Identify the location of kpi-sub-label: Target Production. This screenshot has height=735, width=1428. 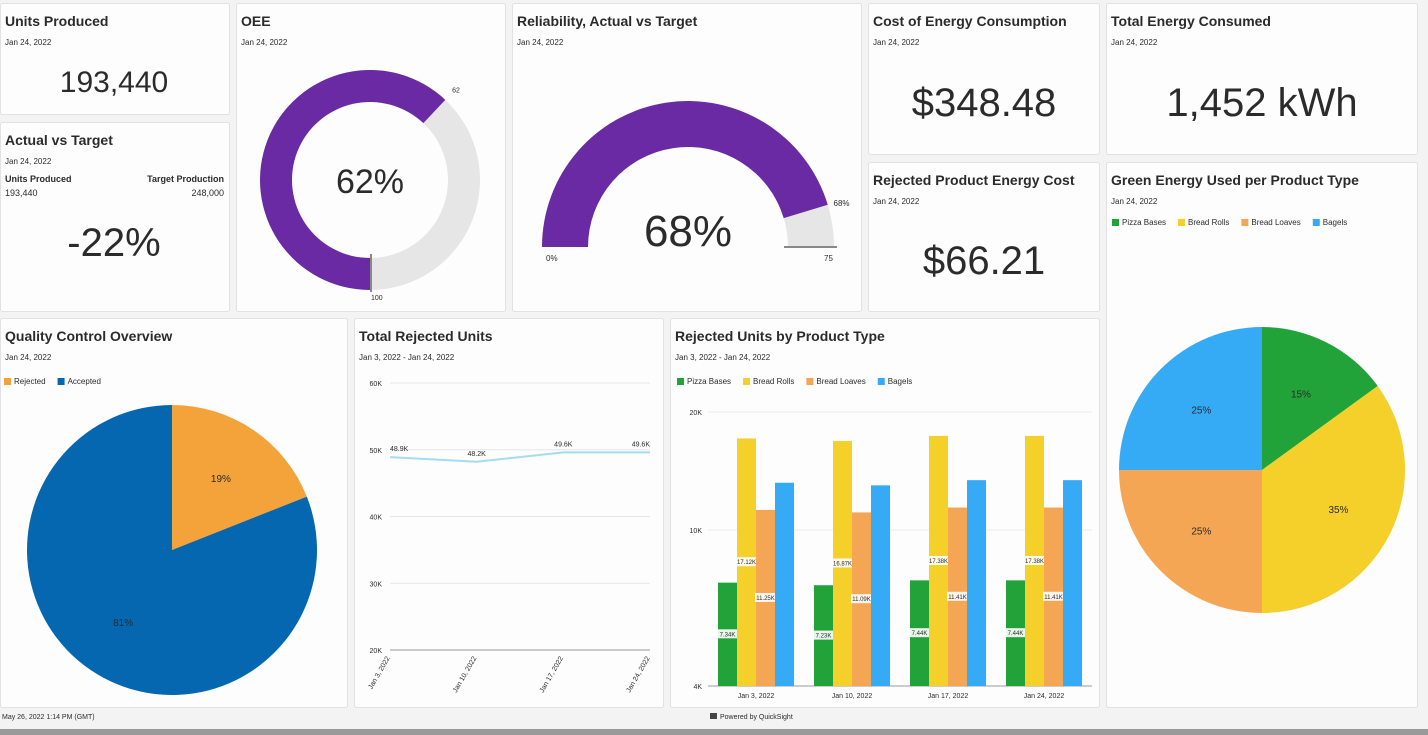
(185, 179).